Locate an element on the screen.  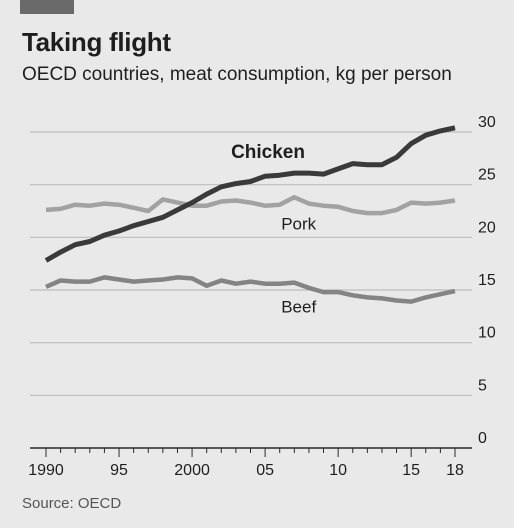
y-tick-label: 30 is located at coordinates (487, 122).